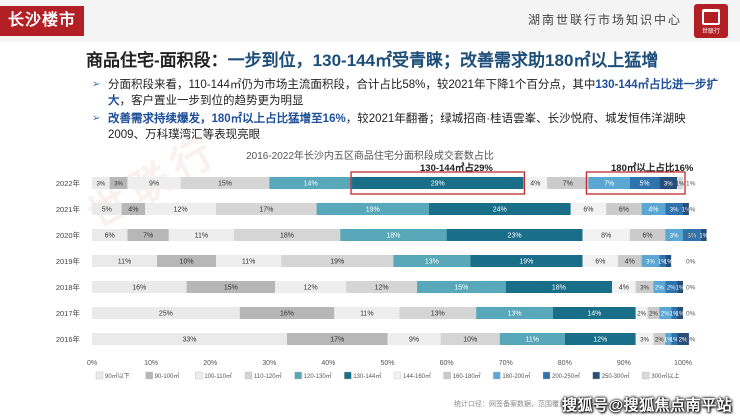  What do you see at coordinates (447, 363) in the screenshot?
I see `x-tick-label: 60%` at bounding box center [447, 363].